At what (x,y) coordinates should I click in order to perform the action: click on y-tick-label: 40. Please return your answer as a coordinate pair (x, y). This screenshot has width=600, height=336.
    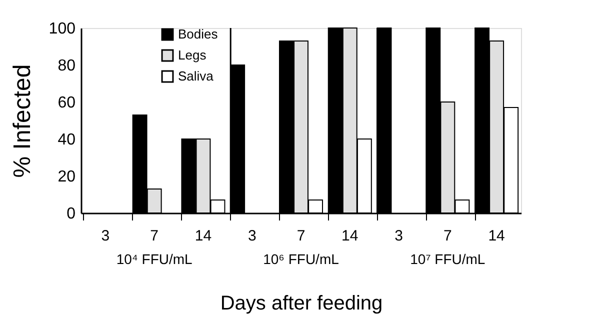
    Looking at the image, I should click on (67, 140).